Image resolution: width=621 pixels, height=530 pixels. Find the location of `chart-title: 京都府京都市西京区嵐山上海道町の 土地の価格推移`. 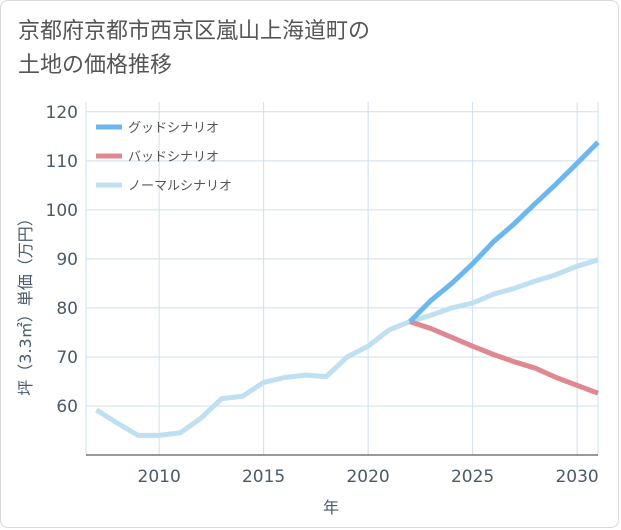

chart-title: 京都府京都市西京区嵐山上海道町の 土地の価格推移 is located at coordinates (278, 49).